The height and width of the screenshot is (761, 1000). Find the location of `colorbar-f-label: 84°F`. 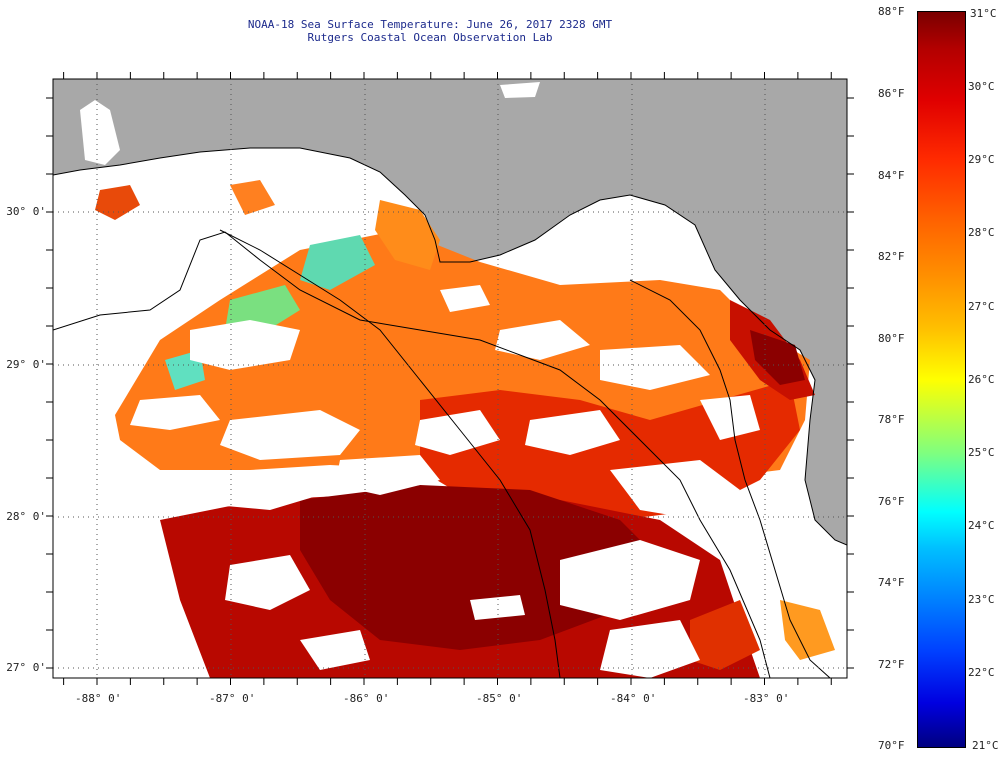

colorbar-f-label: 84°F is located at coordinates (891, 175).